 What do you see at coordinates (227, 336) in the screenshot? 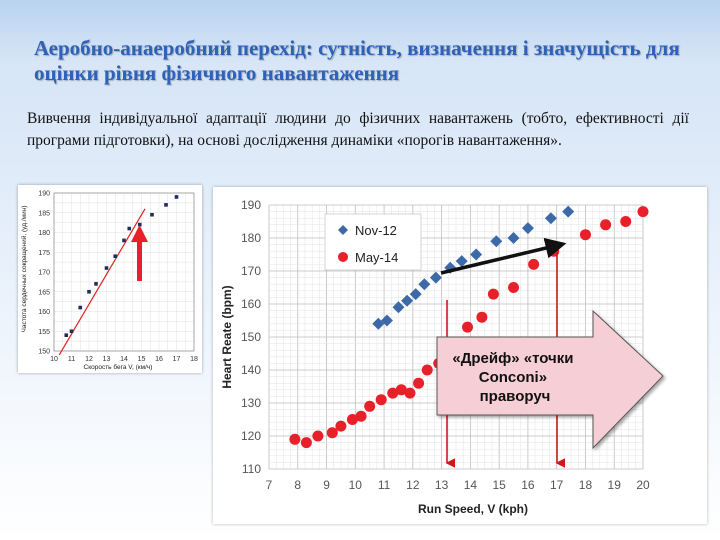
I see `main-chart-y-axis-label: Heart Reate (bpm)` at bounding box center [227, 336].